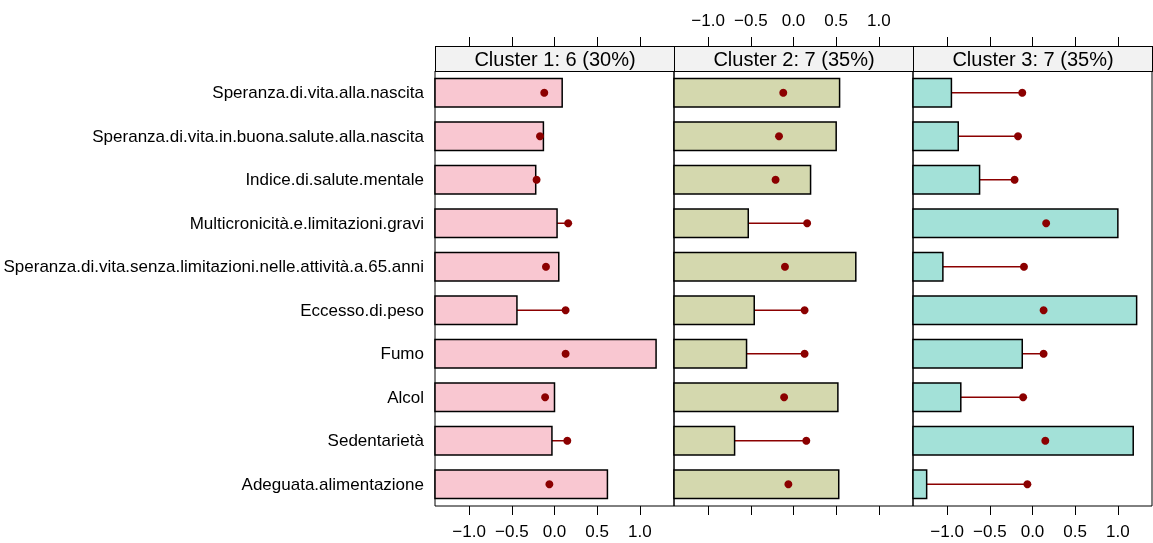 The image size is (1153, 543). I want to click on y-tick-label: Speranza.di.vita.senza.limitazioni.nelle.attività.a.65.anni, so click(213, 267).